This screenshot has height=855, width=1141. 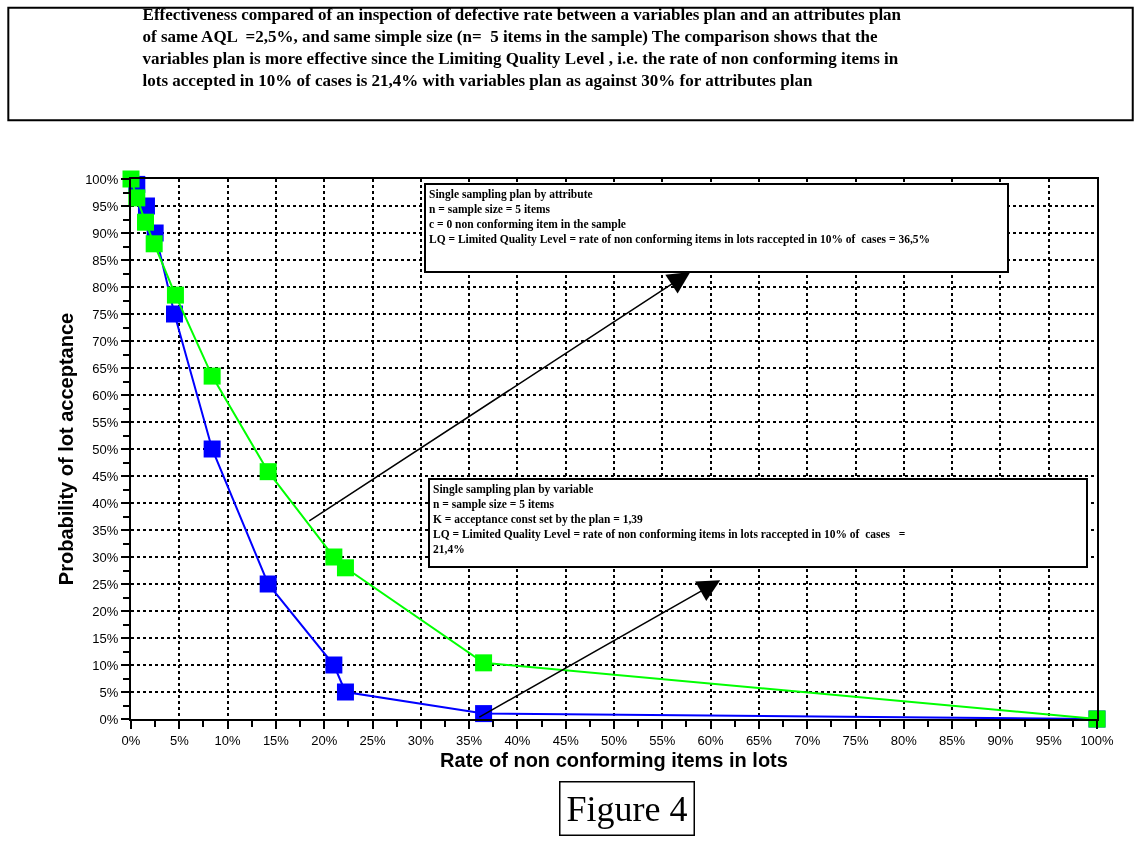 I want to click on y-tick-label: 25%, so click(x=105, y=584).